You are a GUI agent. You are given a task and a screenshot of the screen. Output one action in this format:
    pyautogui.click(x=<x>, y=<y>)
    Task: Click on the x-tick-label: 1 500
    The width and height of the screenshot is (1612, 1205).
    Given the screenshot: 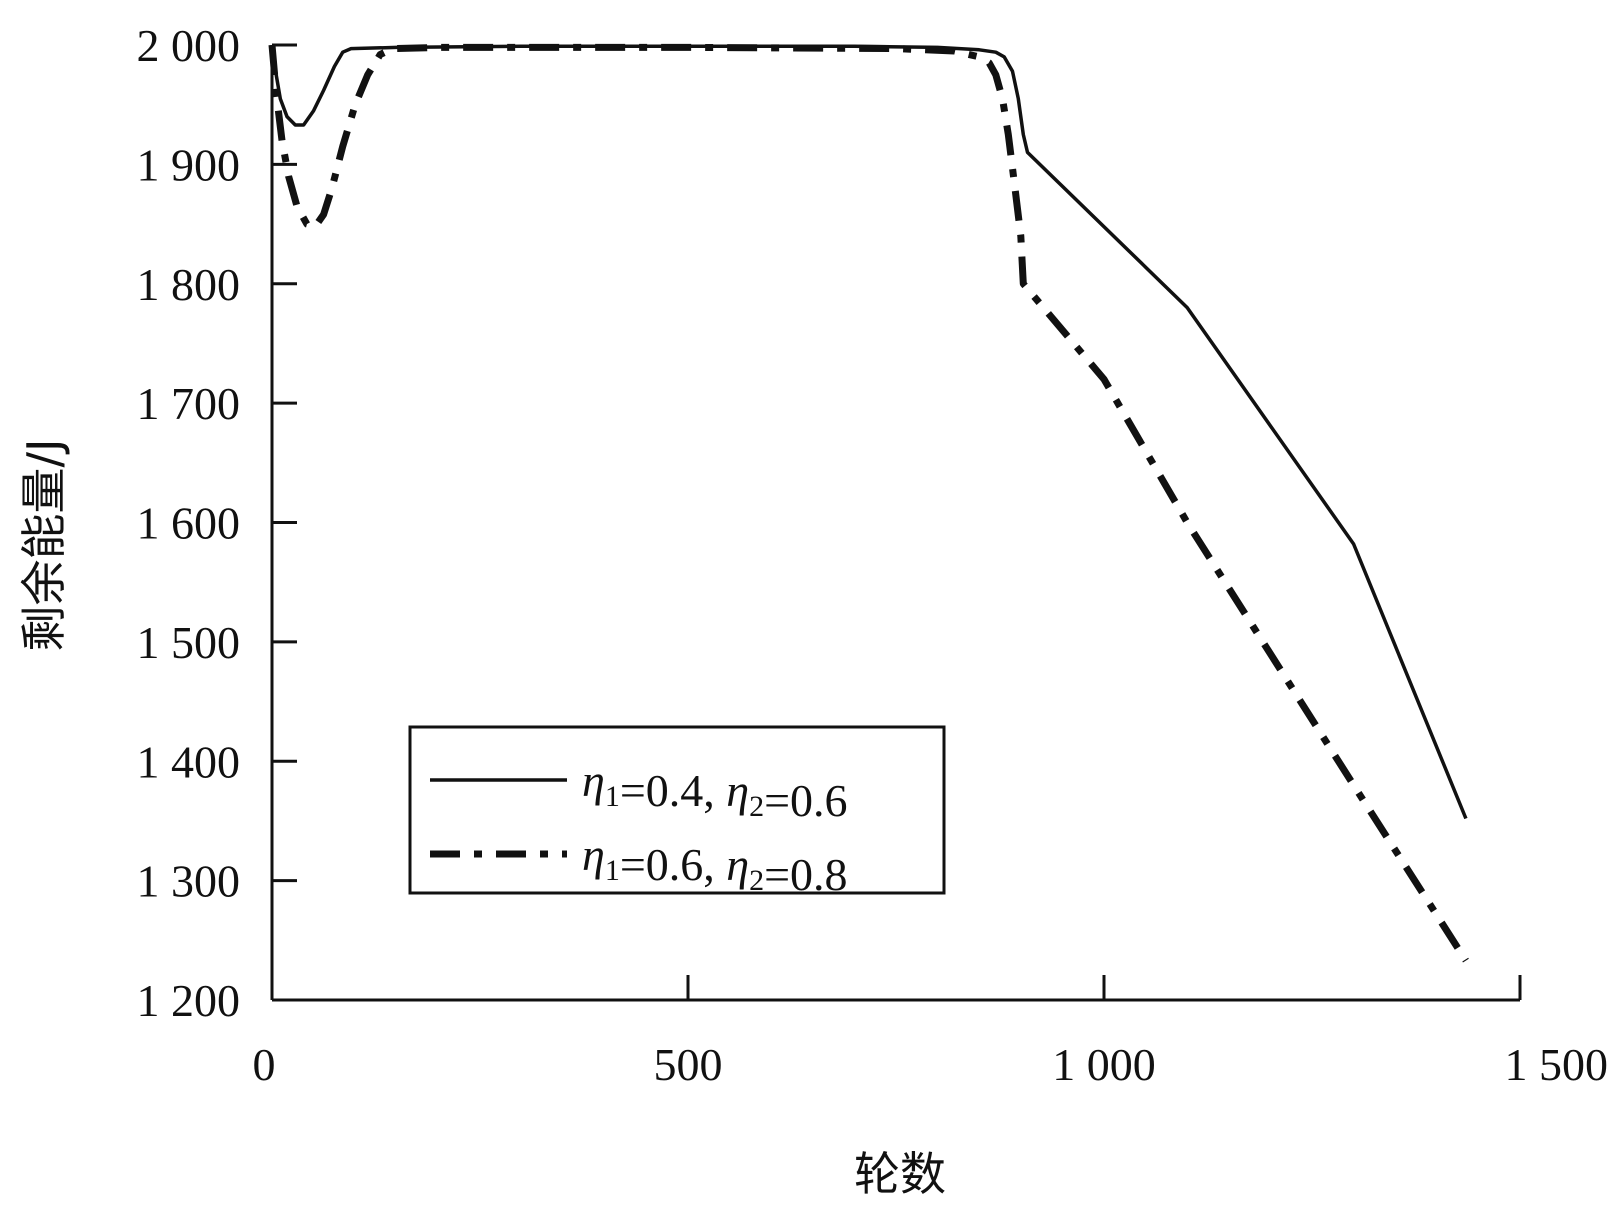 What is the action you would take?
    pyautogui.click(x=1557, y=1064)
    